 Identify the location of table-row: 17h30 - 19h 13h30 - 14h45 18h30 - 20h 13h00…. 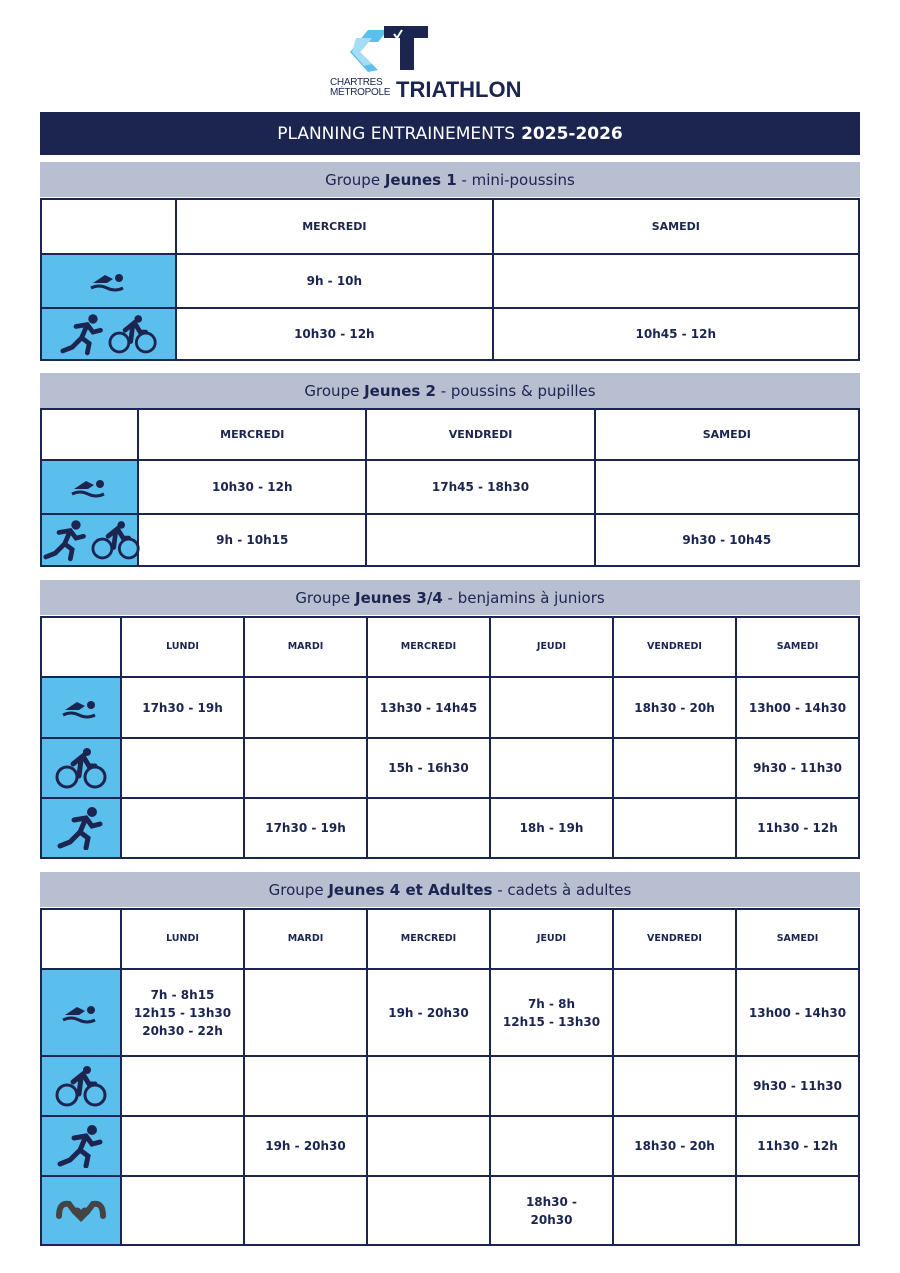
(450, 707).